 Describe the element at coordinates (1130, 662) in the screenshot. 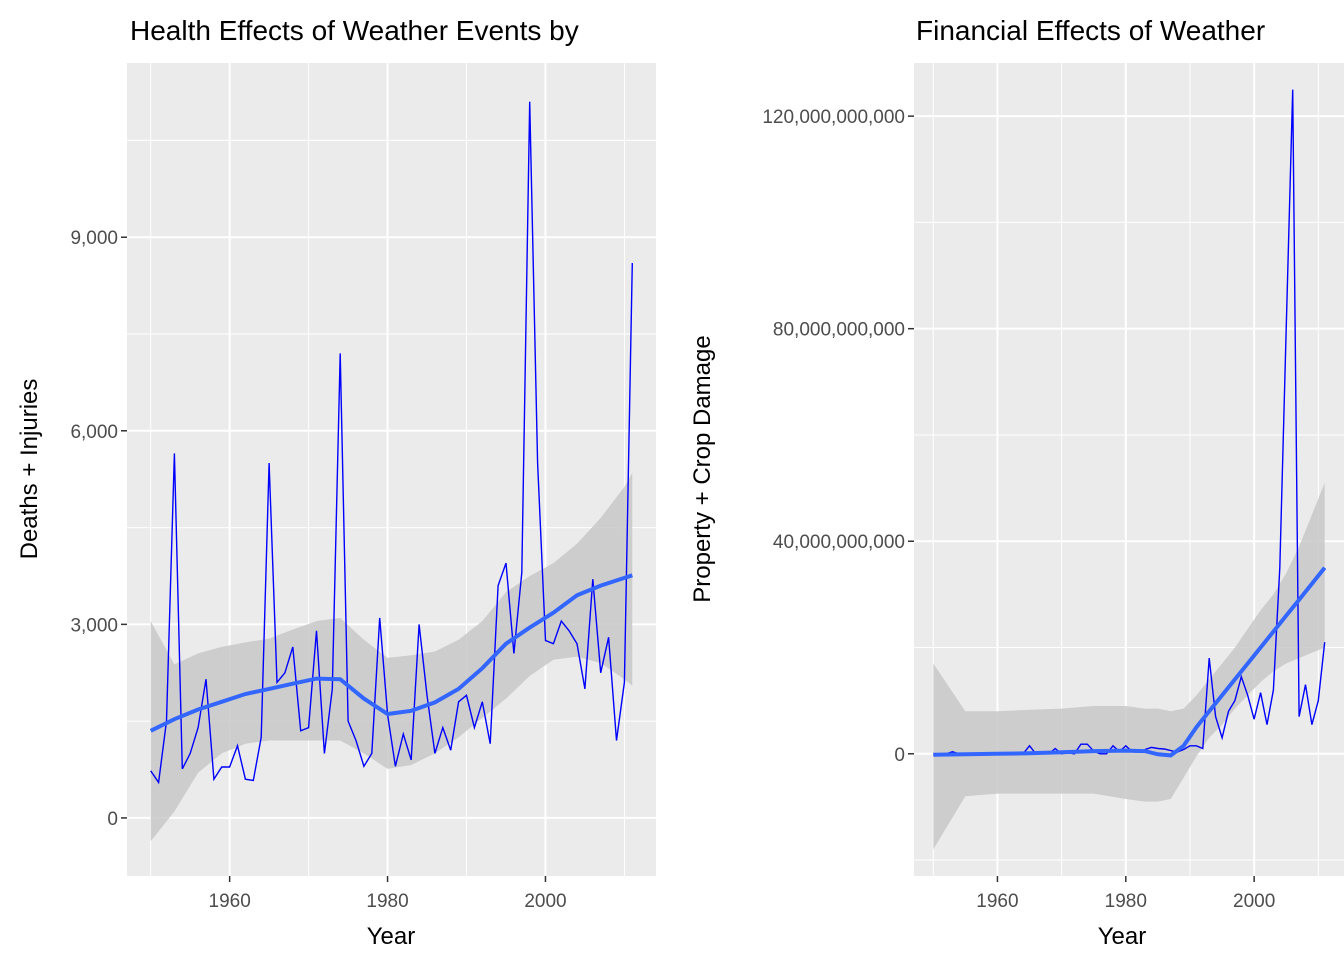

I see `financial-smooth-line` at that location.